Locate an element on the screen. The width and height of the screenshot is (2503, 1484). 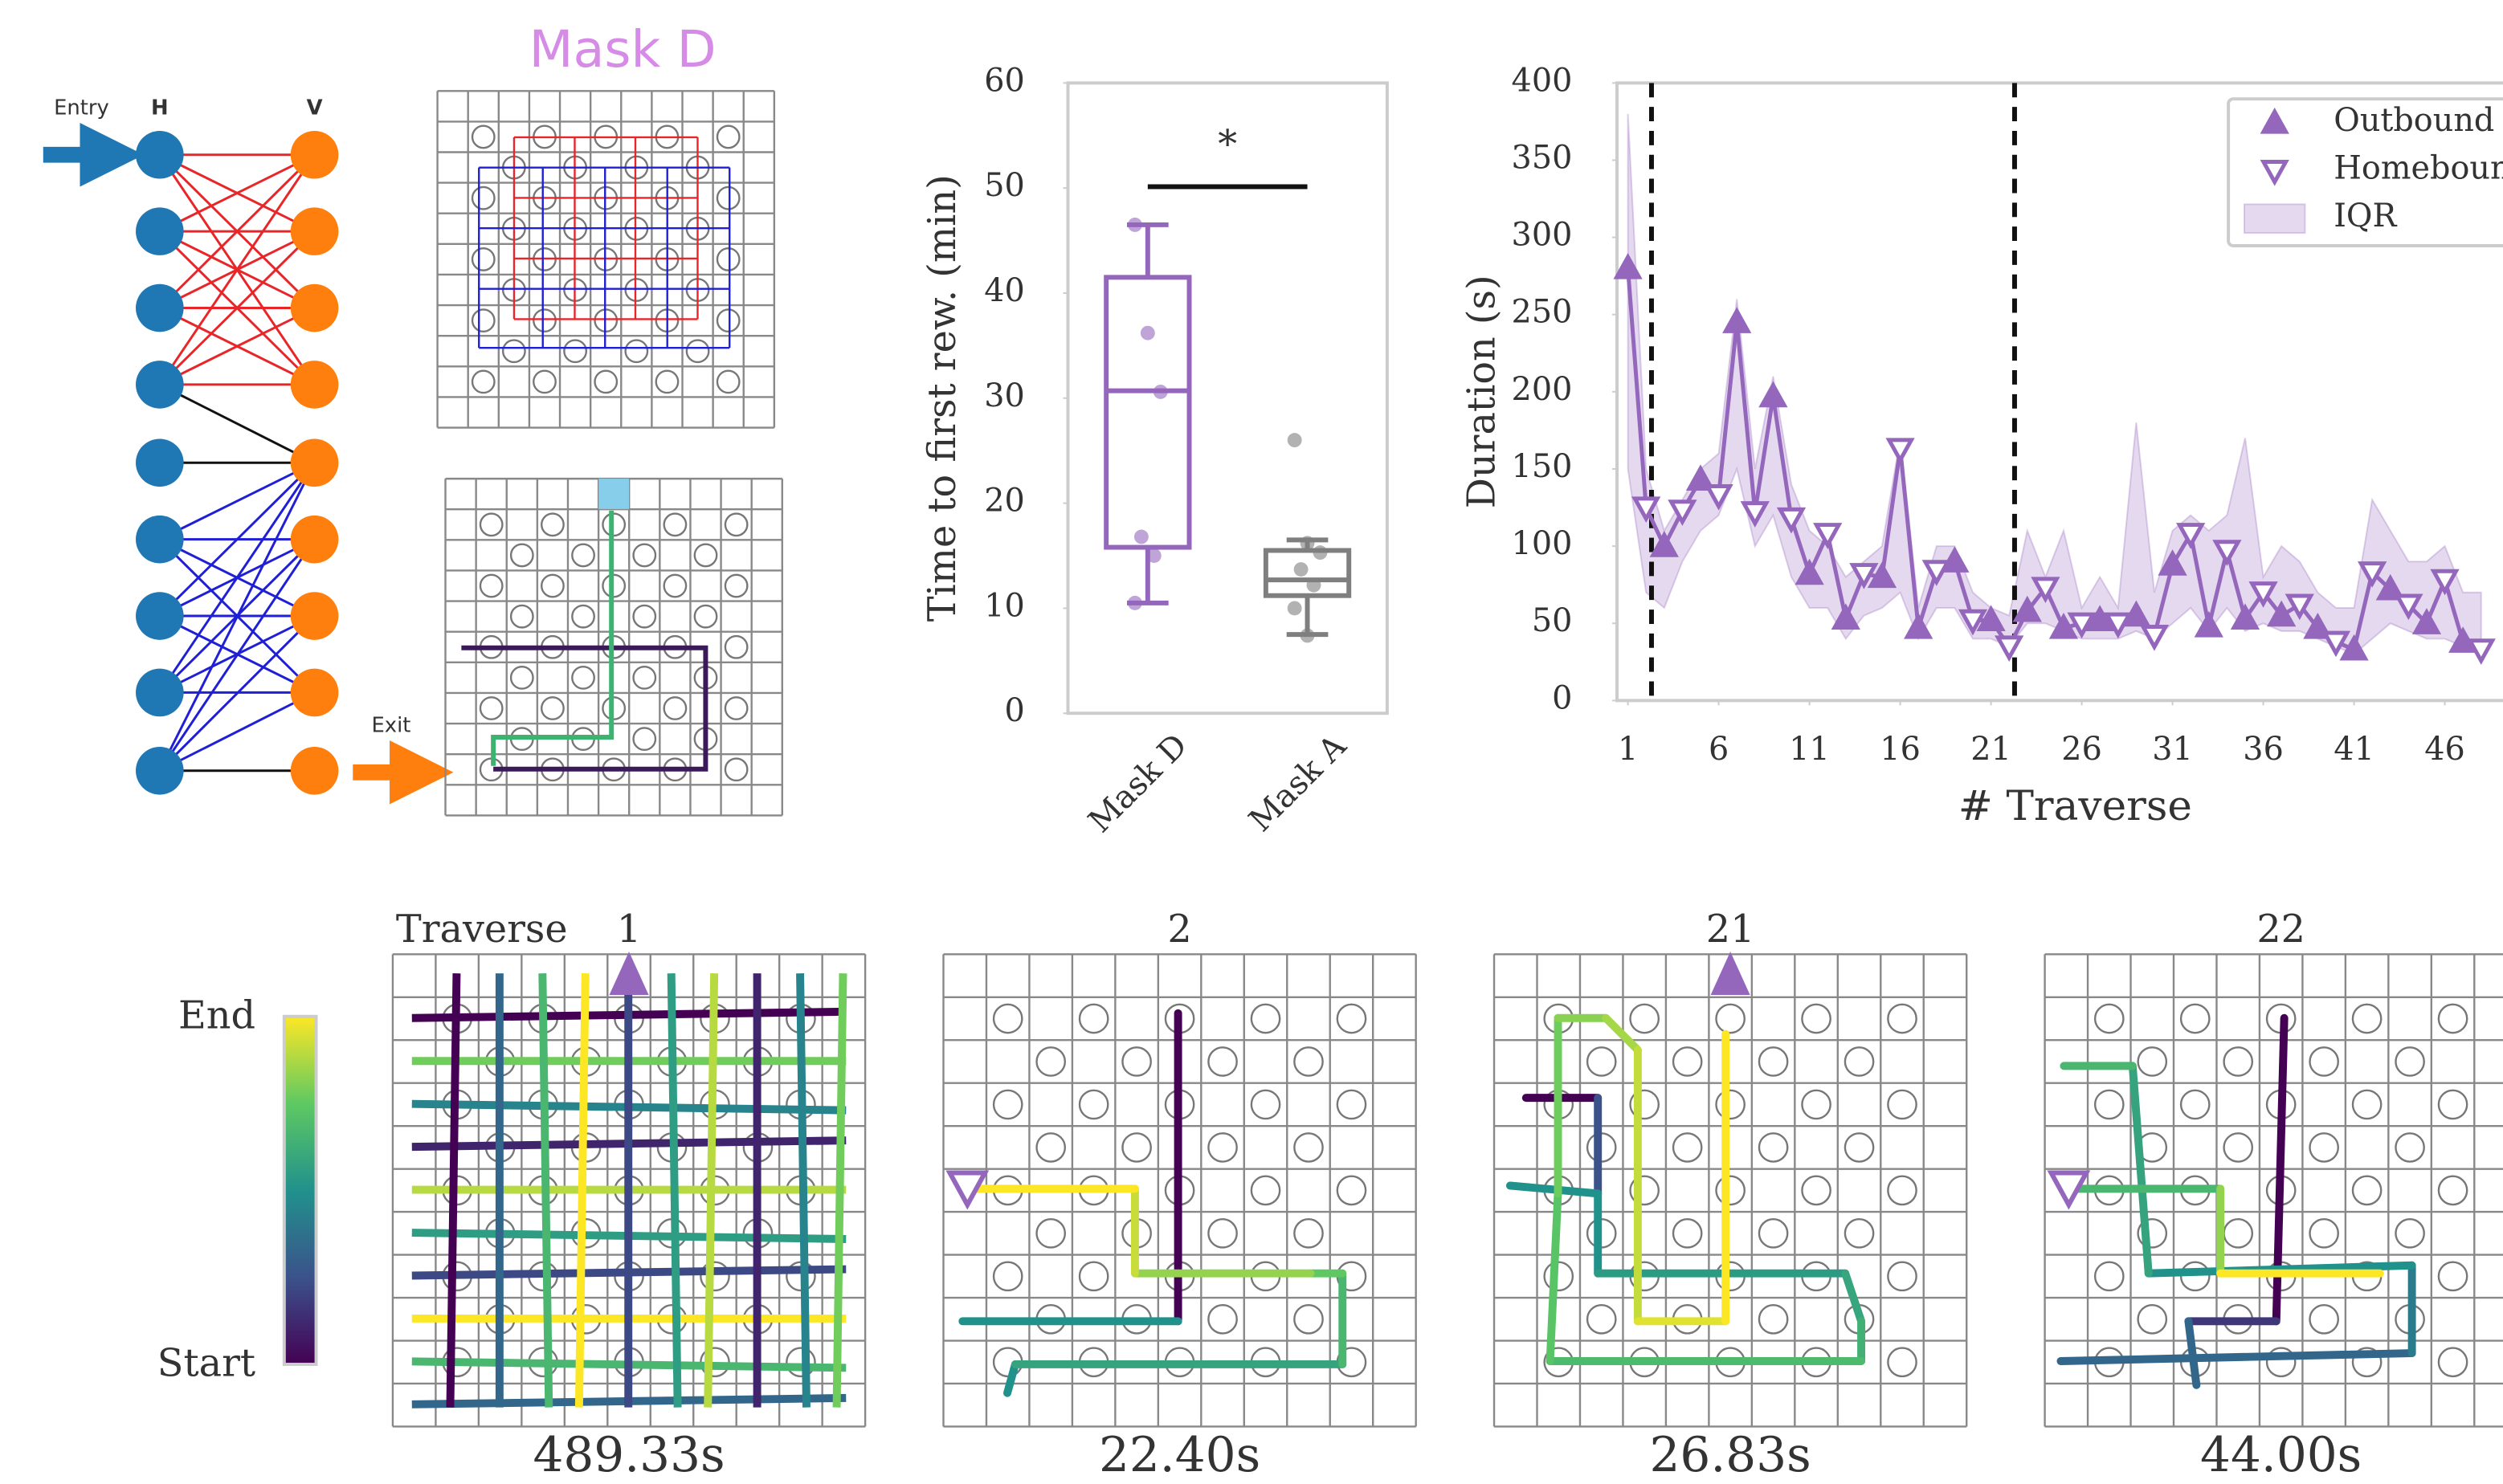
panel-number: 2 is located at coordinates (1179, 929).